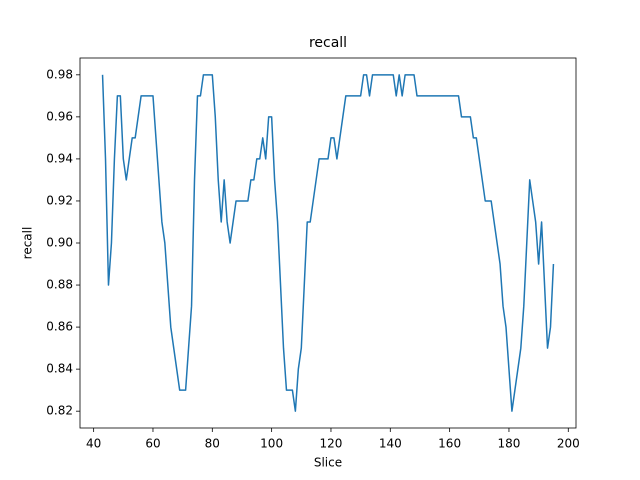 The height and width of the screenshot is (480, 640). Describe the element at coordinates (271, 444) in the screenshot. I see `x-tick-label: 100` at that location.